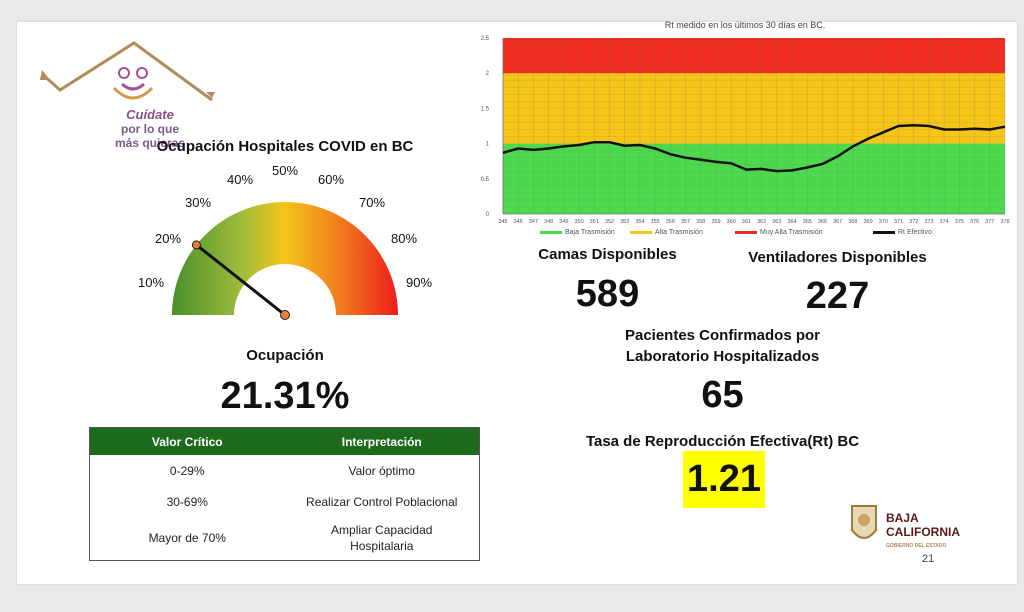  What do you see at coordinates (151, 282) in the screenshot?
I see `gauge-tick-10: 10%` at bounding box center [151, 282].